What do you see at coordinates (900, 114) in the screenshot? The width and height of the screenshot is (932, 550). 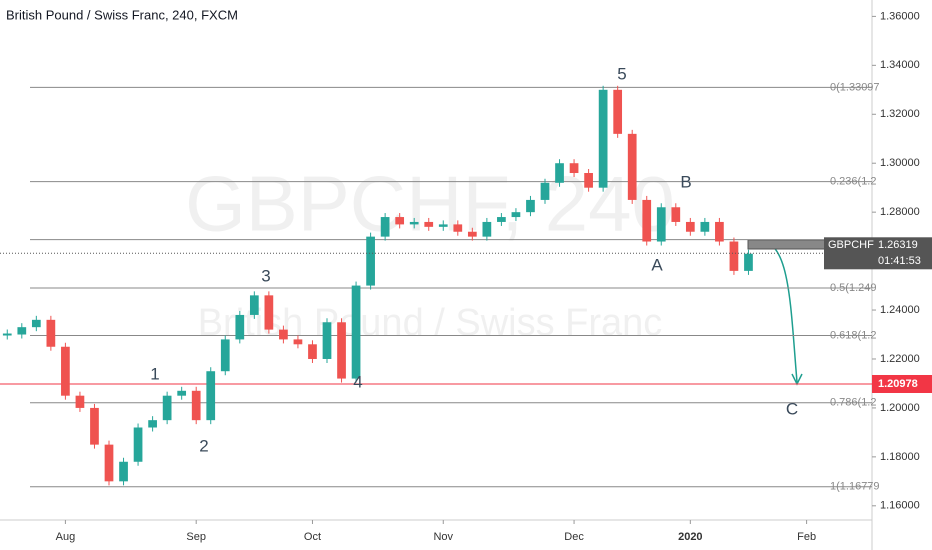 I see `y-tick-label: 1.32000` at bounding box center [900, 114].